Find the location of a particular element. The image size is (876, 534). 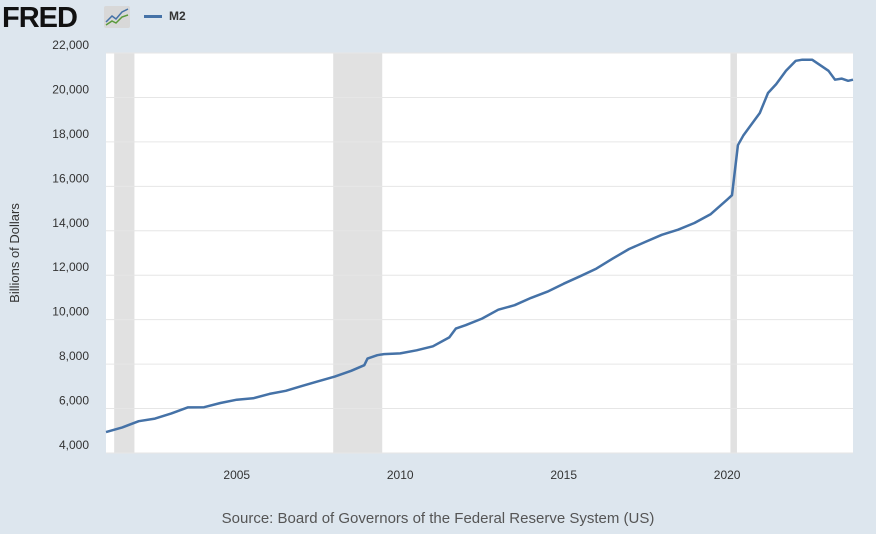

y-tick-label: 4,000 is located at coordinates (74, 445).